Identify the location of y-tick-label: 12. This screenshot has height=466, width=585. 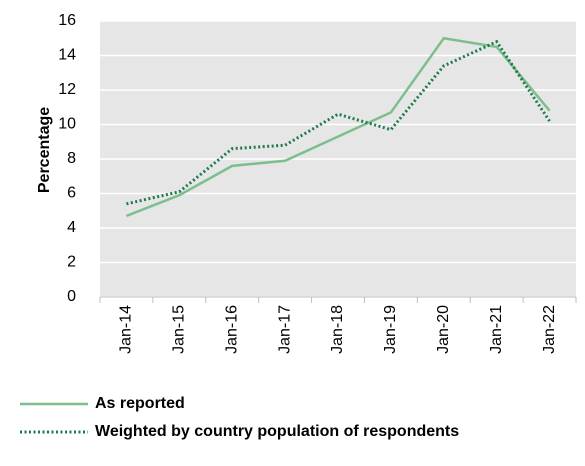
(67, 89).